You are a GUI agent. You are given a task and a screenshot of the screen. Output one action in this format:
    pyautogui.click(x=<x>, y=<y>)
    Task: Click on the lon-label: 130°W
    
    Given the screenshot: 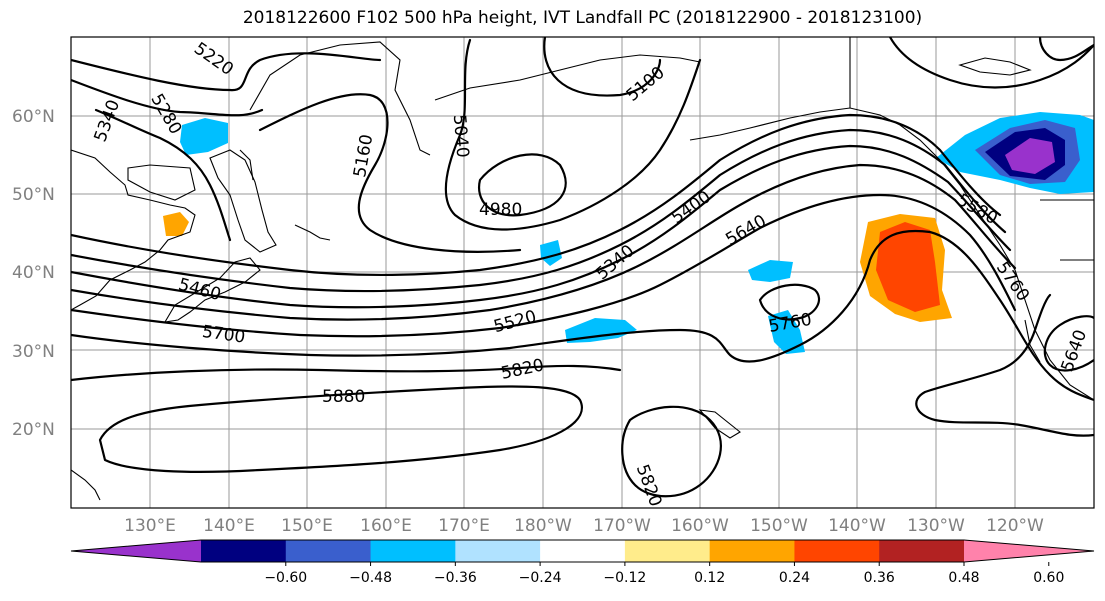 What is the action you would take?
    pyautogui.click(x=936, y=526)
    